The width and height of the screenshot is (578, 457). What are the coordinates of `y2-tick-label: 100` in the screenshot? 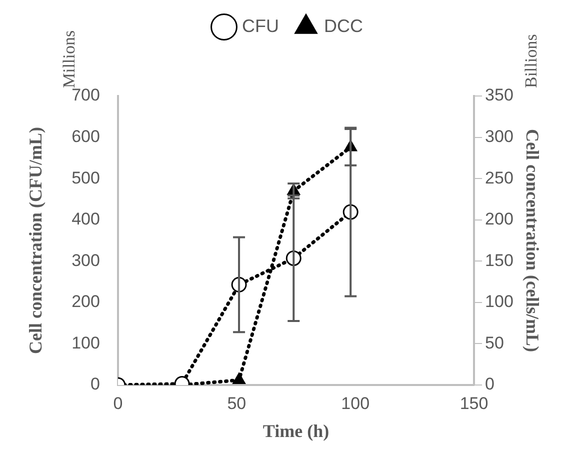 It's located at (499, 302).